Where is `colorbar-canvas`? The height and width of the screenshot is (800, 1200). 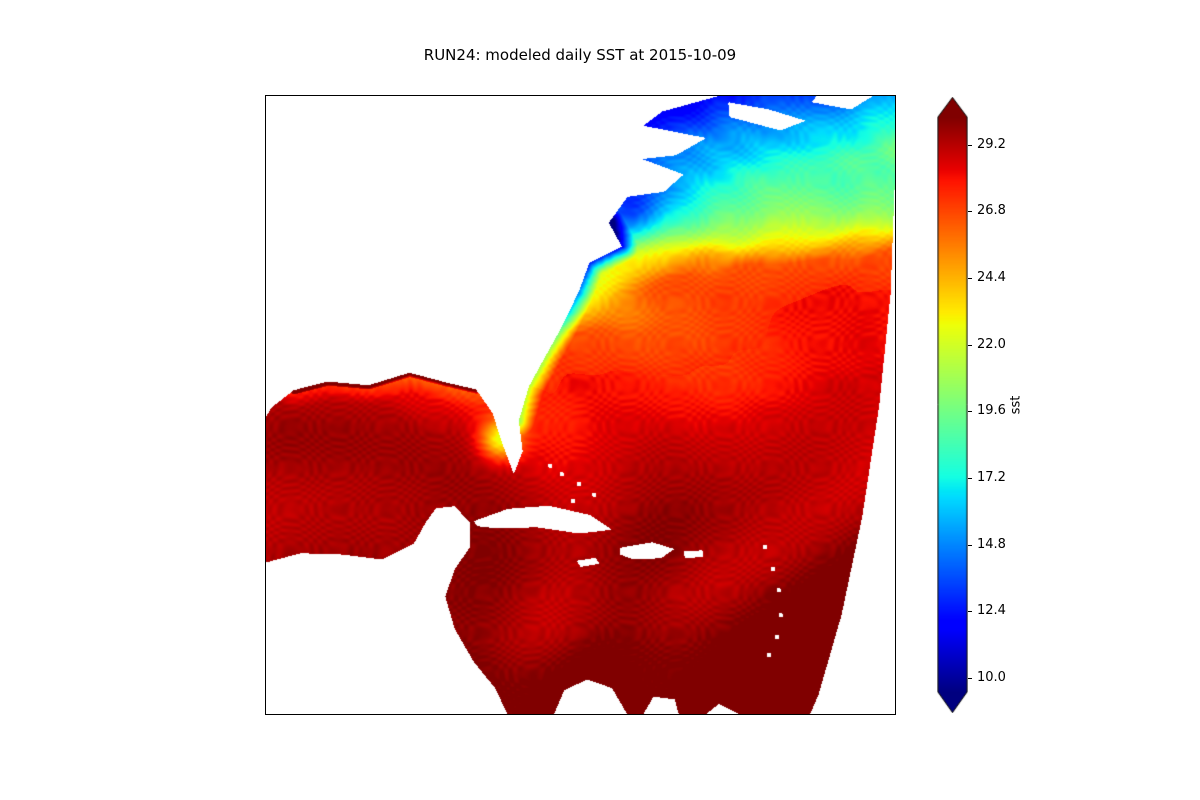 colorbar-canvas is located at coordinates (952, 405).